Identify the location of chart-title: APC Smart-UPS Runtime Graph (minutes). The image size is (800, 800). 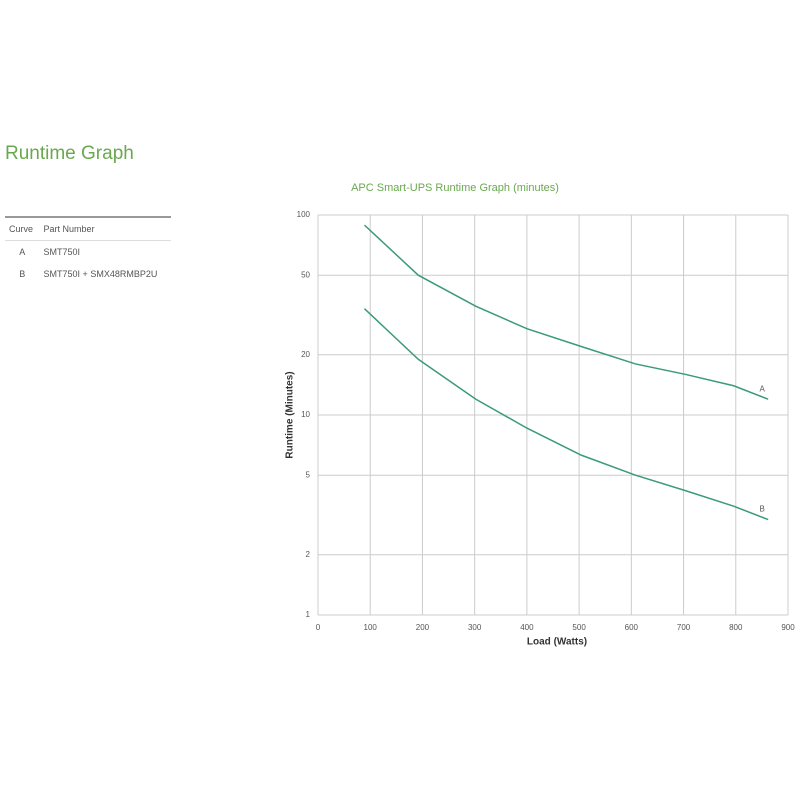
(455, 188).